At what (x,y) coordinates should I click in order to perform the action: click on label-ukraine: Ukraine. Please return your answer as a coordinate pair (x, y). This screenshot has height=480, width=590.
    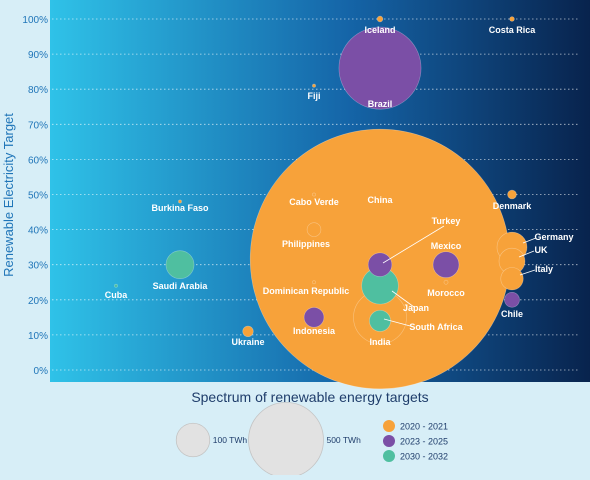
    Looking at the image, I should click on (247, 342).